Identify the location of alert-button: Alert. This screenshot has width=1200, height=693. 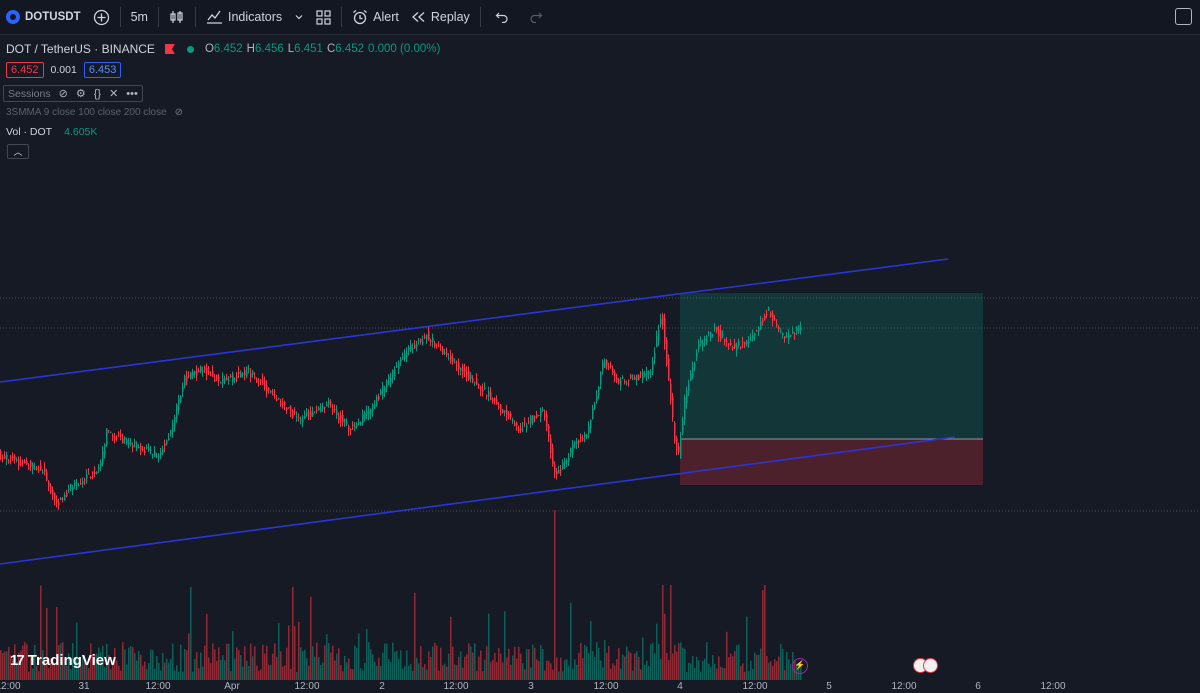
(375, 17).